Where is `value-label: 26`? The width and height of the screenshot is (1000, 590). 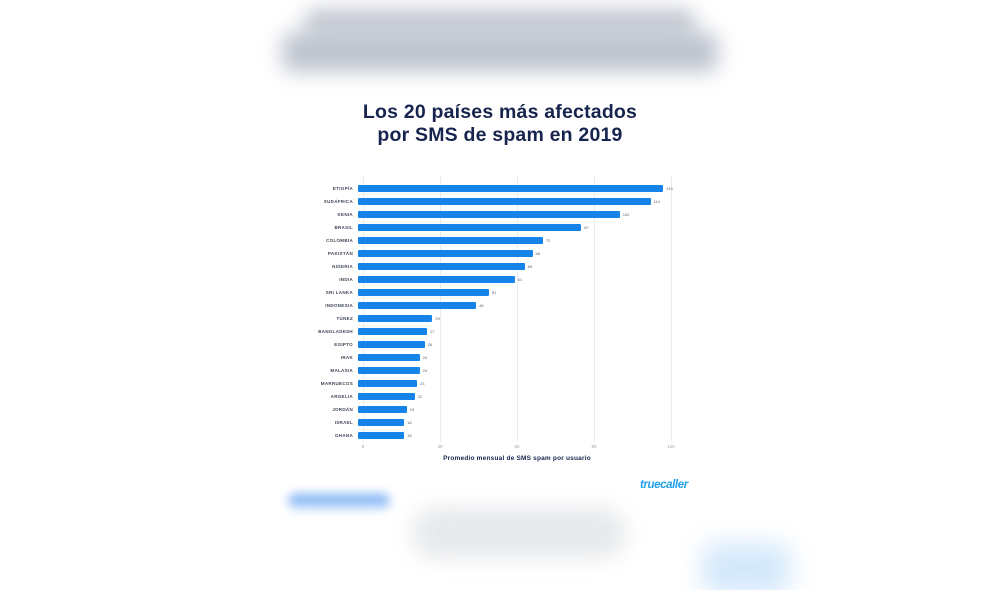 value-label: 26 is located at coordinates (430, 344).